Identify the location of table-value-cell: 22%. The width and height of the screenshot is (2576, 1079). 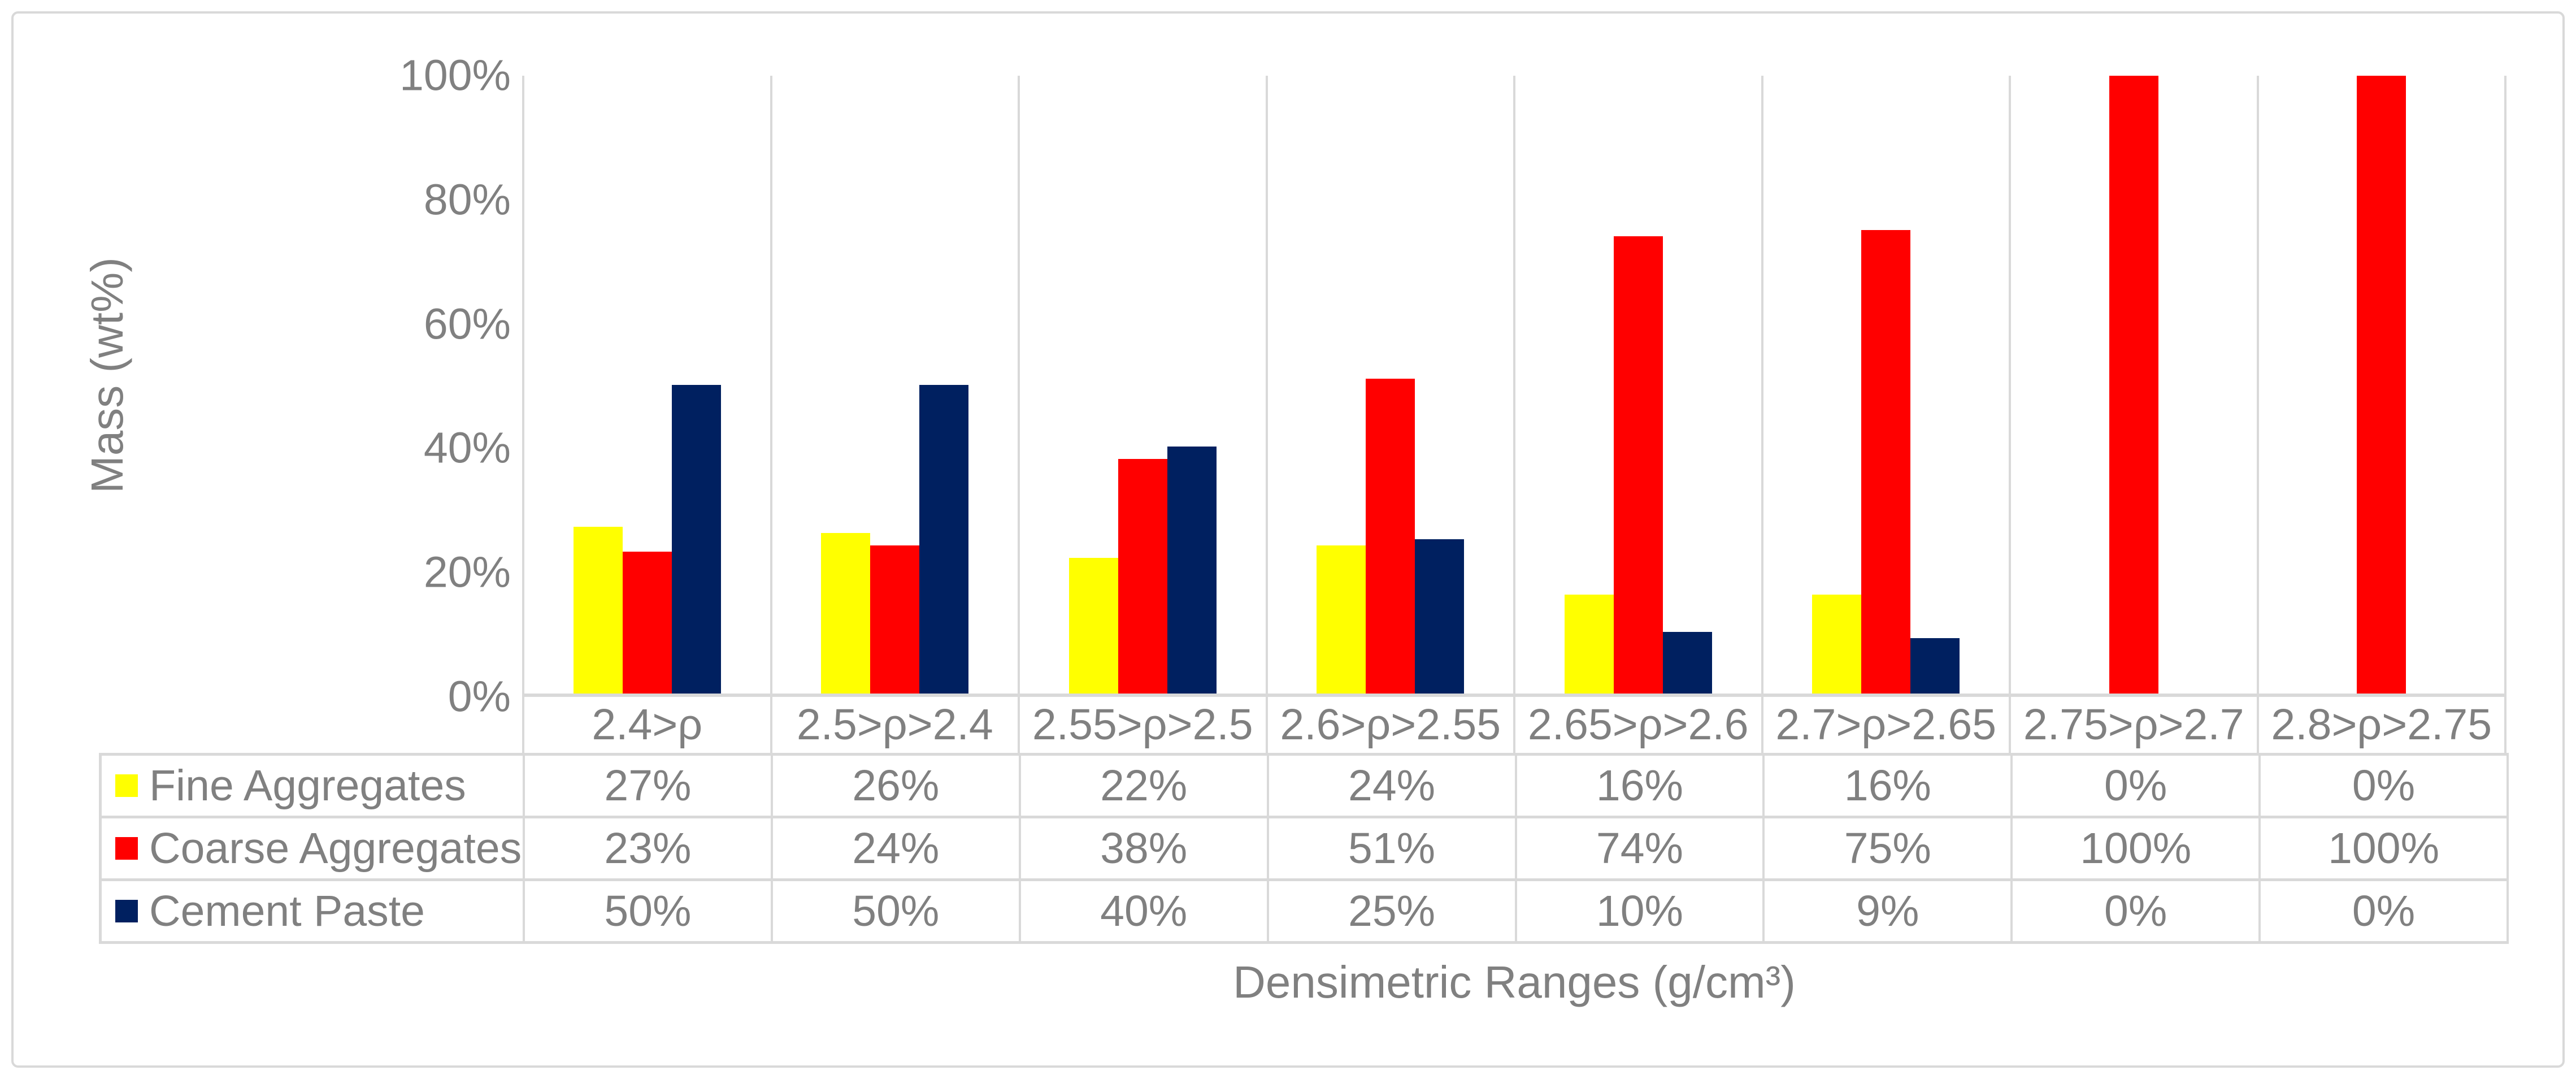
(1145, 786).